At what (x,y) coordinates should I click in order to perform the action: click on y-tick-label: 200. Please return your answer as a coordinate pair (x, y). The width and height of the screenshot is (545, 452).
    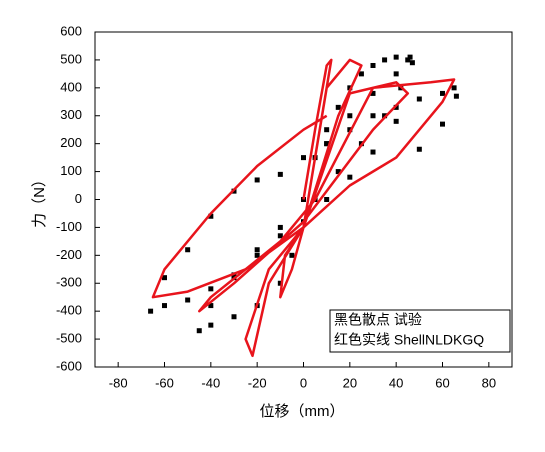
    Looking at the image, I should click on (71, 142).